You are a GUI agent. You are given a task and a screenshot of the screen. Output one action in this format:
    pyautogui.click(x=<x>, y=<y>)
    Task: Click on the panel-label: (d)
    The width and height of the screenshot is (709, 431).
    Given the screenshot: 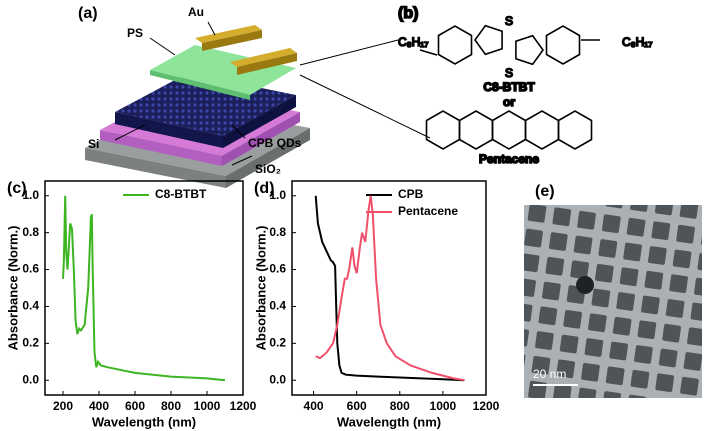 What is the action you would take?
    pyautogui.click(x=264, y=188)
    